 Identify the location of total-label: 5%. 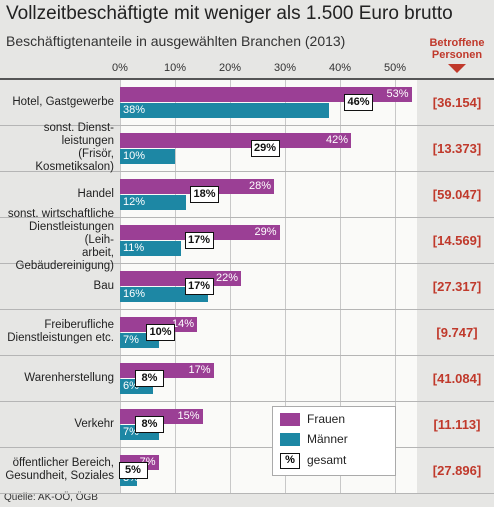
(133, 470).